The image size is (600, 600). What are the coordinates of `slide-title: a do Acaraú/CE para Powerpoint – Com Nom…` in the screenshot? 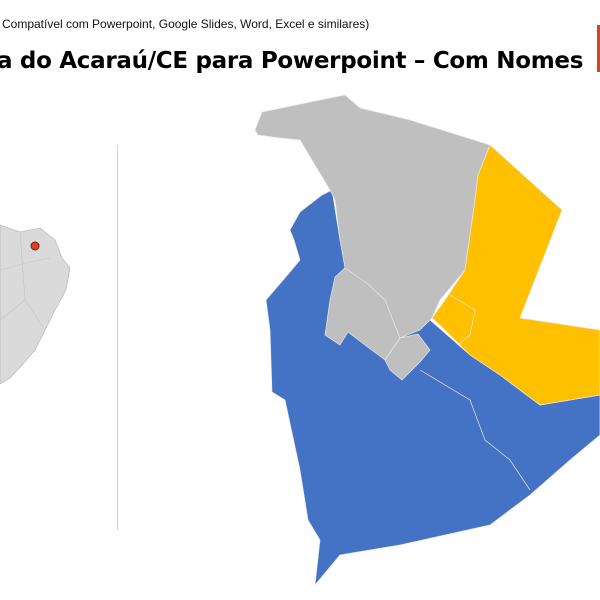 It's located at (292, 61).